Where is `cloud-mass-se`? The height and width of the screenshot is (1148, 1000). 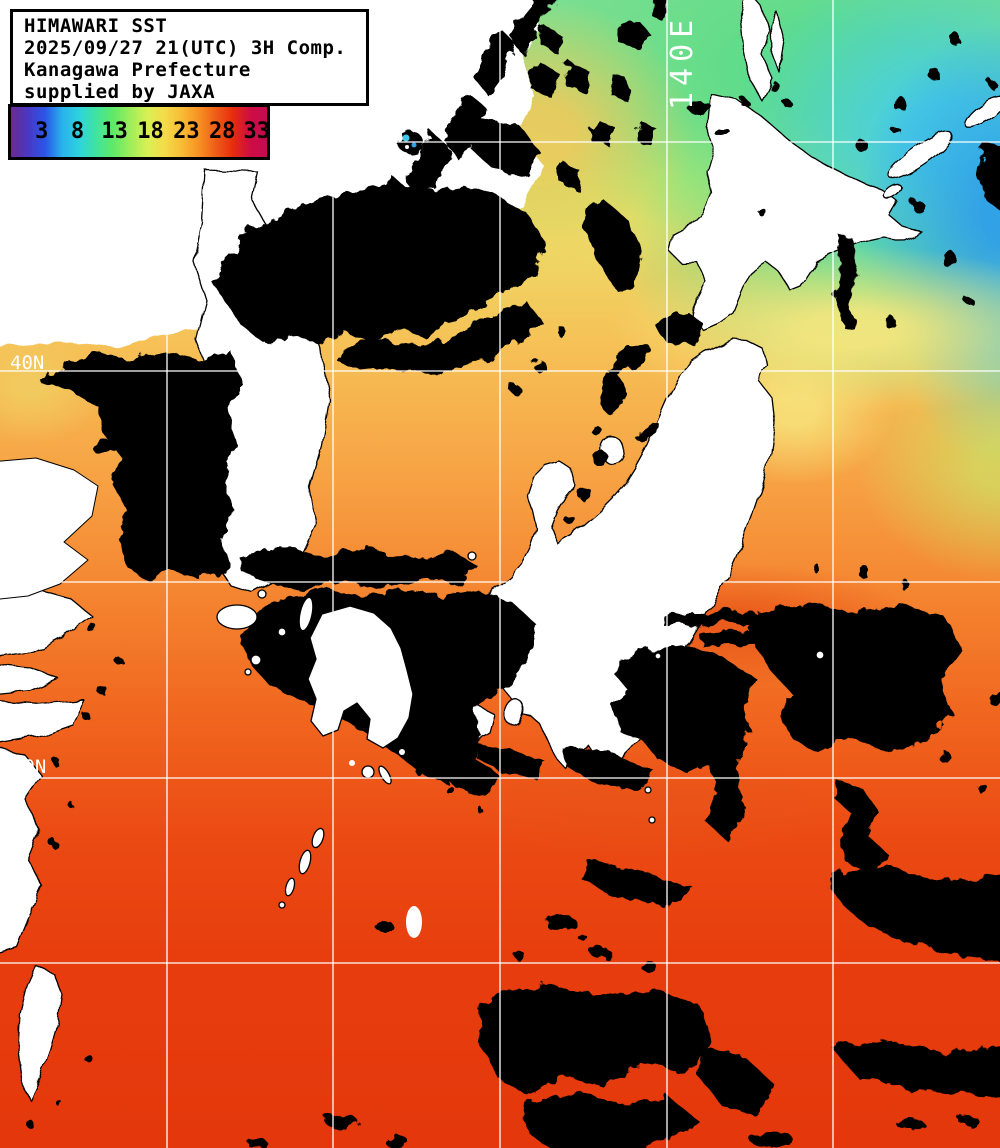 cloud-mass-se is located at coordinates (915, 913).